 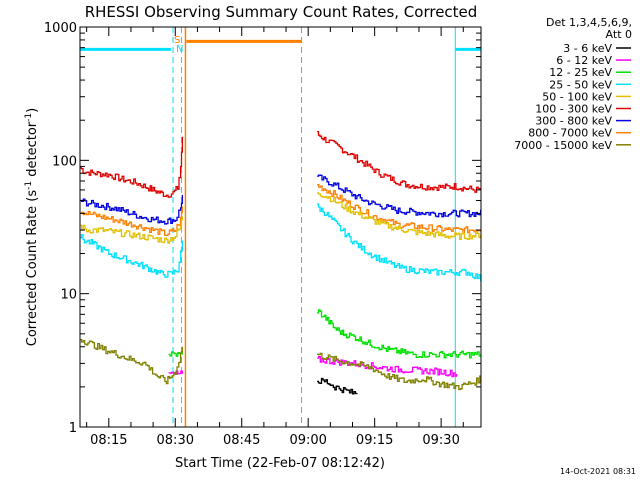 What do you see at coordinates (64, 161) in the screenshot?
I see `y-tick-label: 100` at bounding box center [64, 161].